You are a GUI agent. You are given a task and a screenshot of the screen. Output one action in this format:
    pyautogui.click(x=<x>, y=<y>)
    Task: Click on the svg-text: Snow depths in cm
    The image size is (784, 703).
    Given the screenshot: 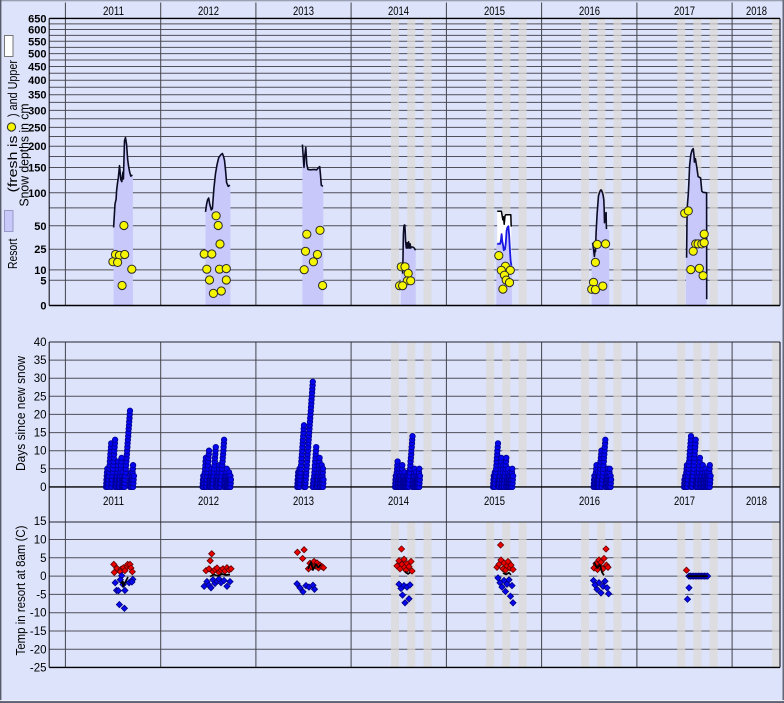 What is the action you would take?
    pyautogui.click(x=25, y=155)
    